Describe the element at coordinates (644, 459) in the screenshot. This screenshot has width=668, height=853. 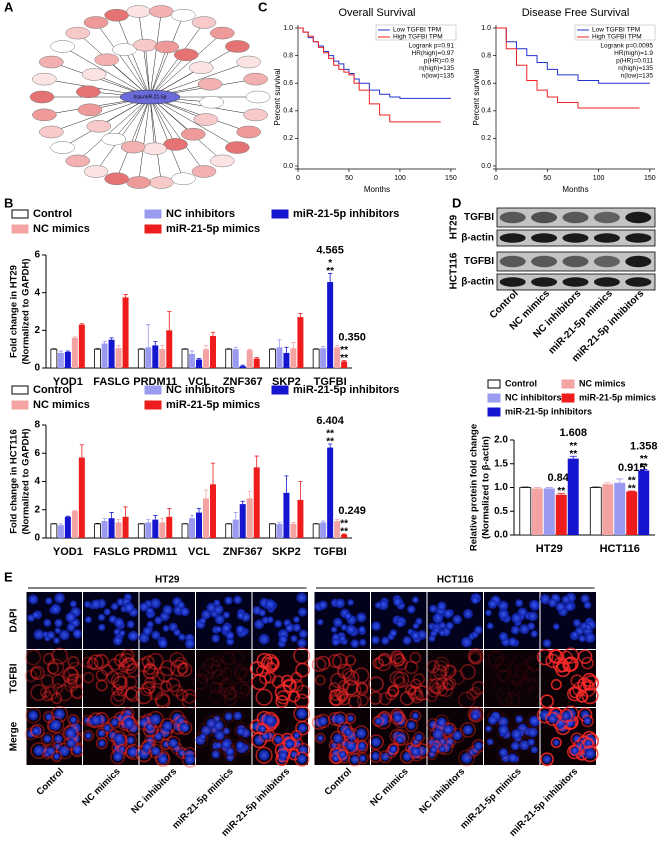
I see `significance-mark: **` at that location.